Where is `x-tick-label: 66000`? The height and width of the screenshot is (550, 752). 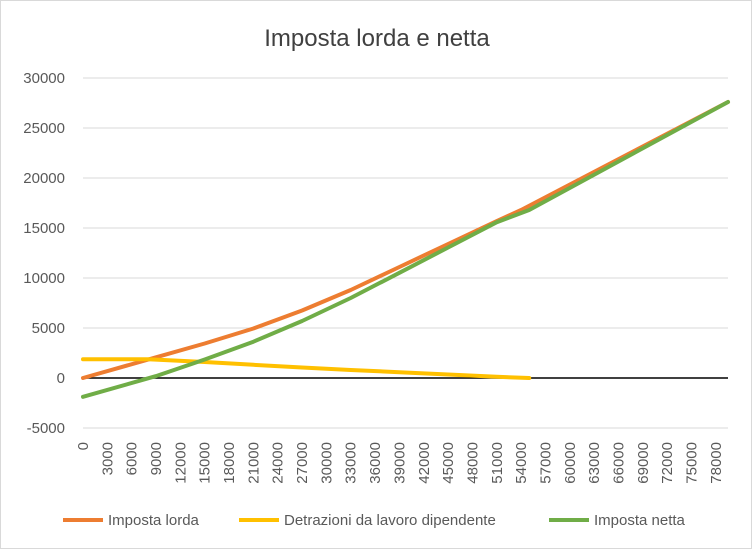
x-tick-label: 66000 is located at coordinates (618, 463).